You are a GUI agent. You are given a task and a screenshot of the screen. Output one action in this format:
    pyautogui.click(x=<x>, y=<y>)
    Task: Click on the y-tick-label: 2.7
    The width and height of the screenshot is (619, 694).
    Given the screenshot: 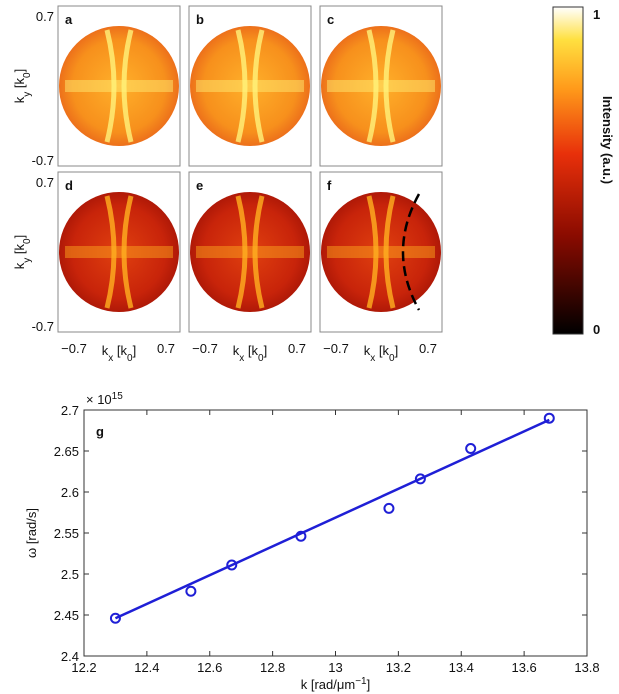 What is the action you would take?
    pyautogui.click(x=70, y=410)
    